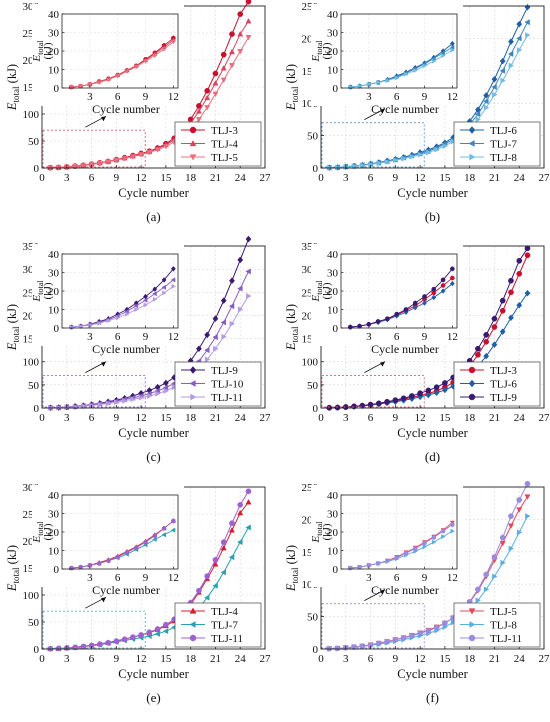  I want to click on x-axis-label: Cycle number, so click(432, 193).